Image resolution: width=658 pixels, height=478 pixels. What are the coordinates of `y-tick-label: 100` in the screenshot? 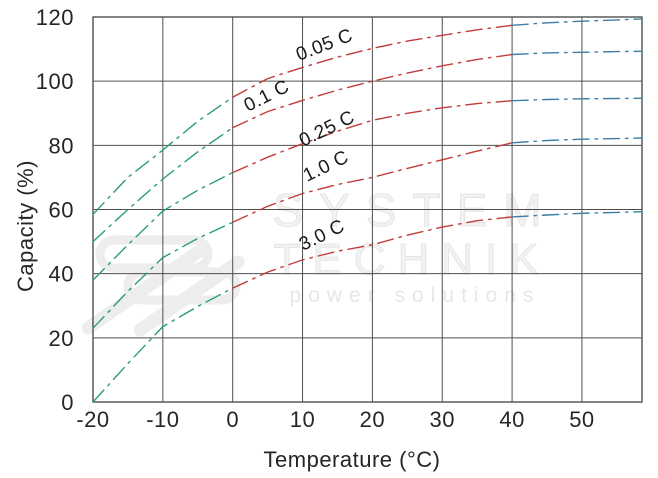 It's located at (55, 81).